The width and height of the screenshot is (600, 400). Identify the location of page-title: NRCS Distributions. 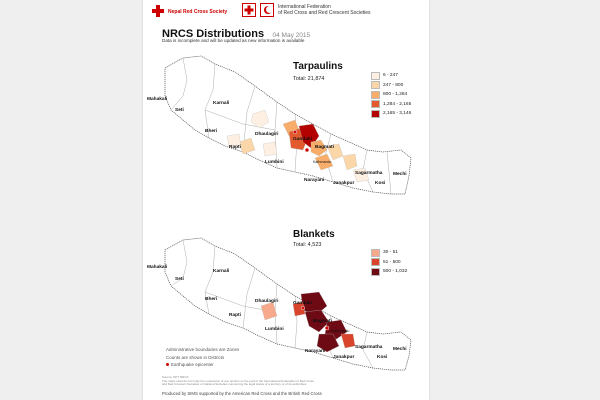
(213, 34).